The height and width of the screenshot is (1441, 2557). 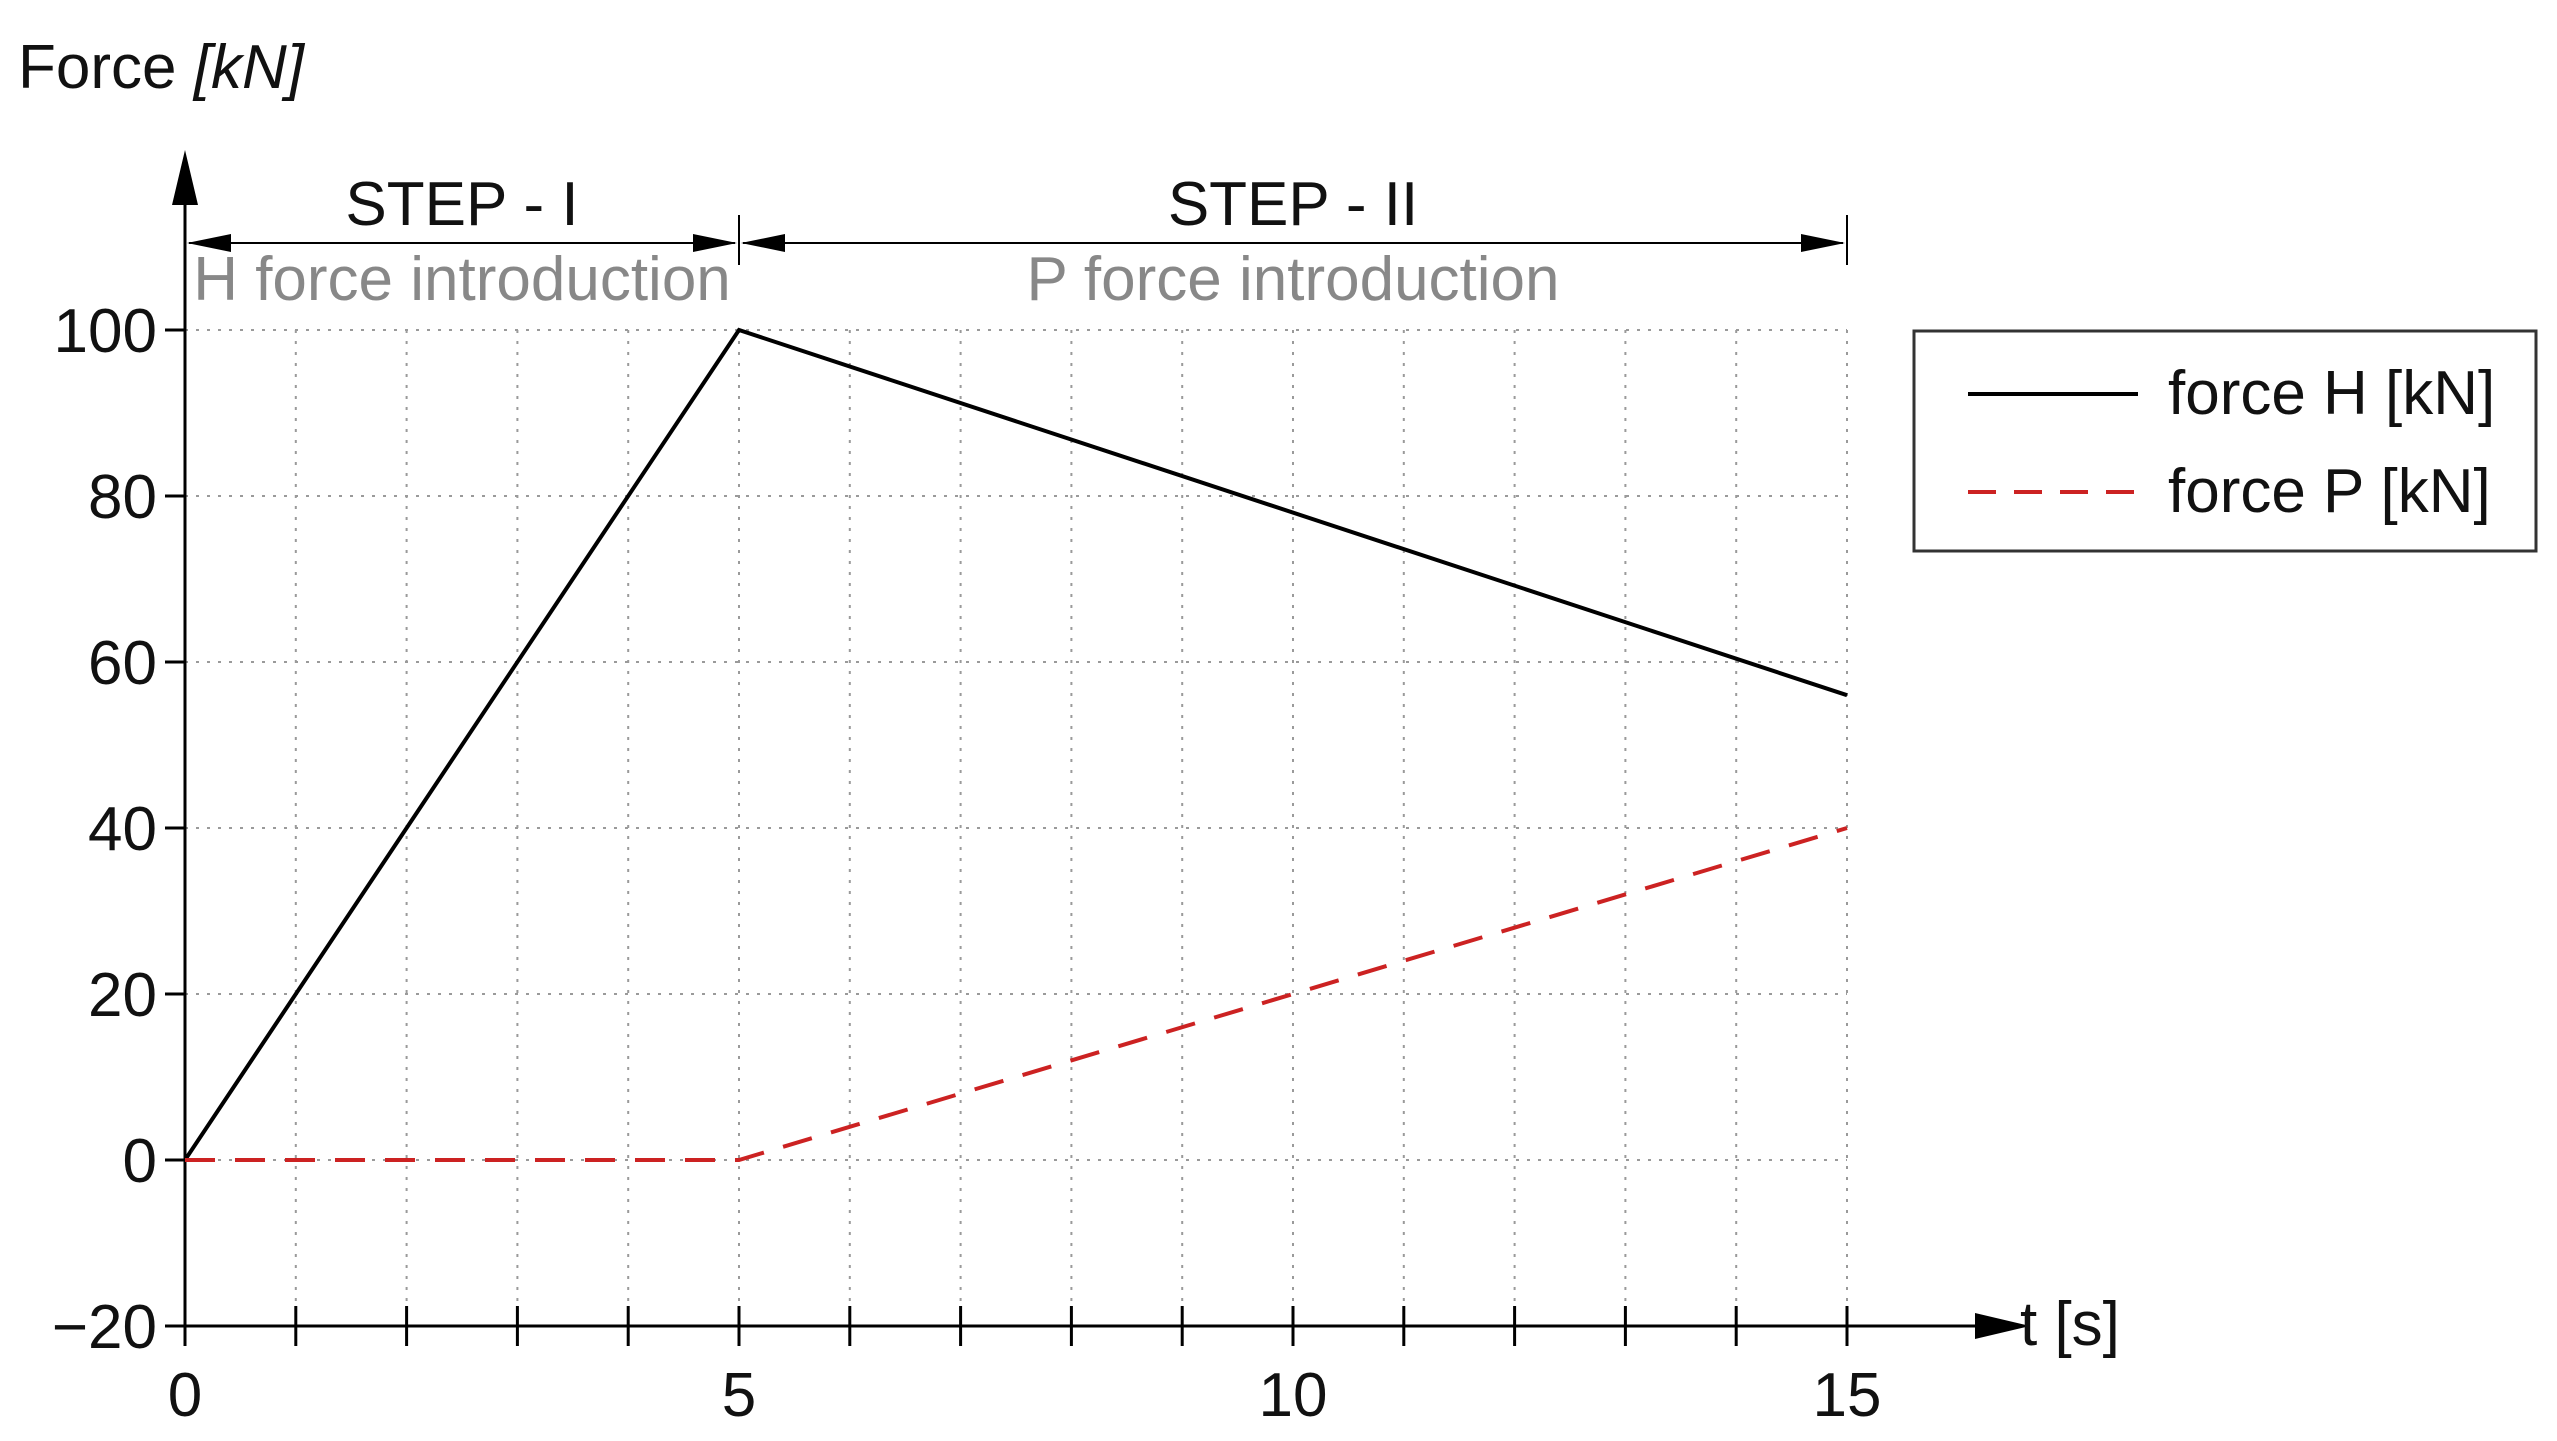 I want to click on y-axis-label-unit: [kN], so click(x=249, y=67).